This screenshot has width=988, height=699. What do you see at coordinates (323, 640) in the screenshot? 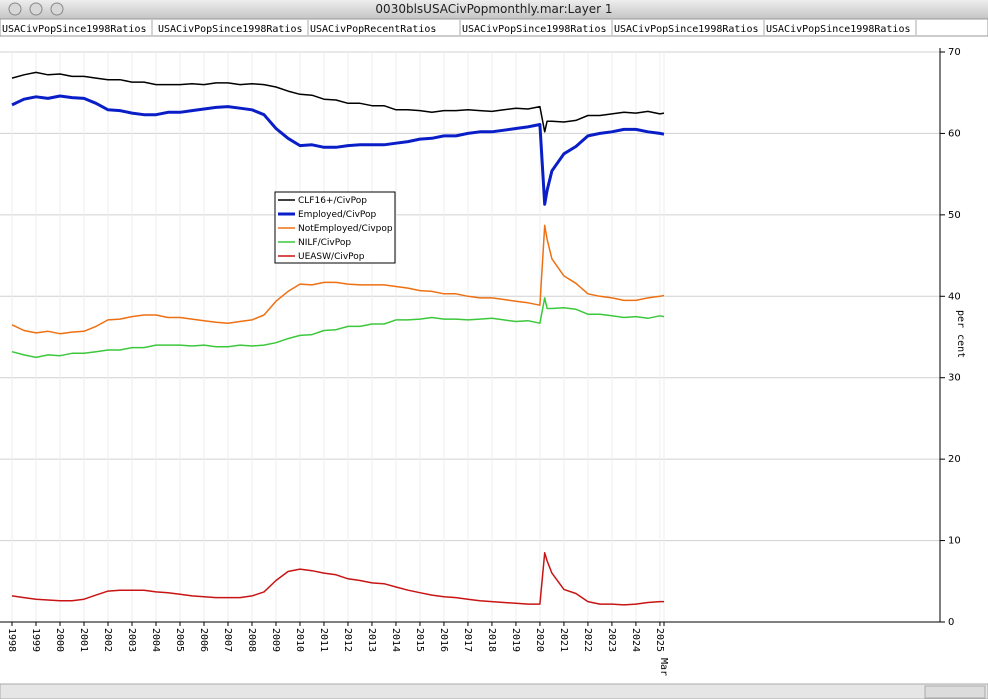
I see `x-tick-label: 2011` at bounding box center [323, 640].